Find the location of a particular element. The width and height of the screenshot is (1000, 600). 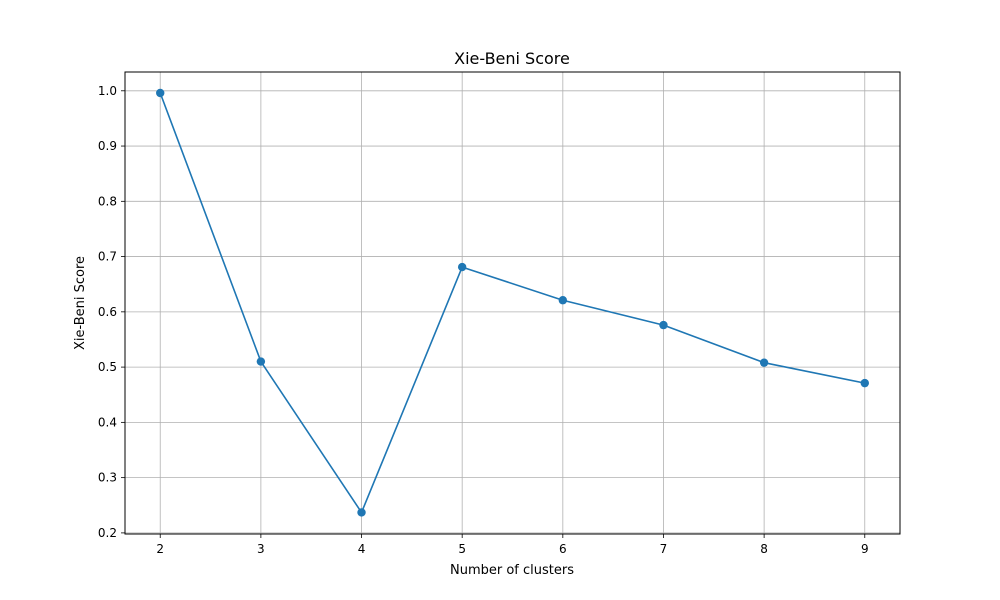

y-tick-label: 0.3 is located at coordinates (107, 478).